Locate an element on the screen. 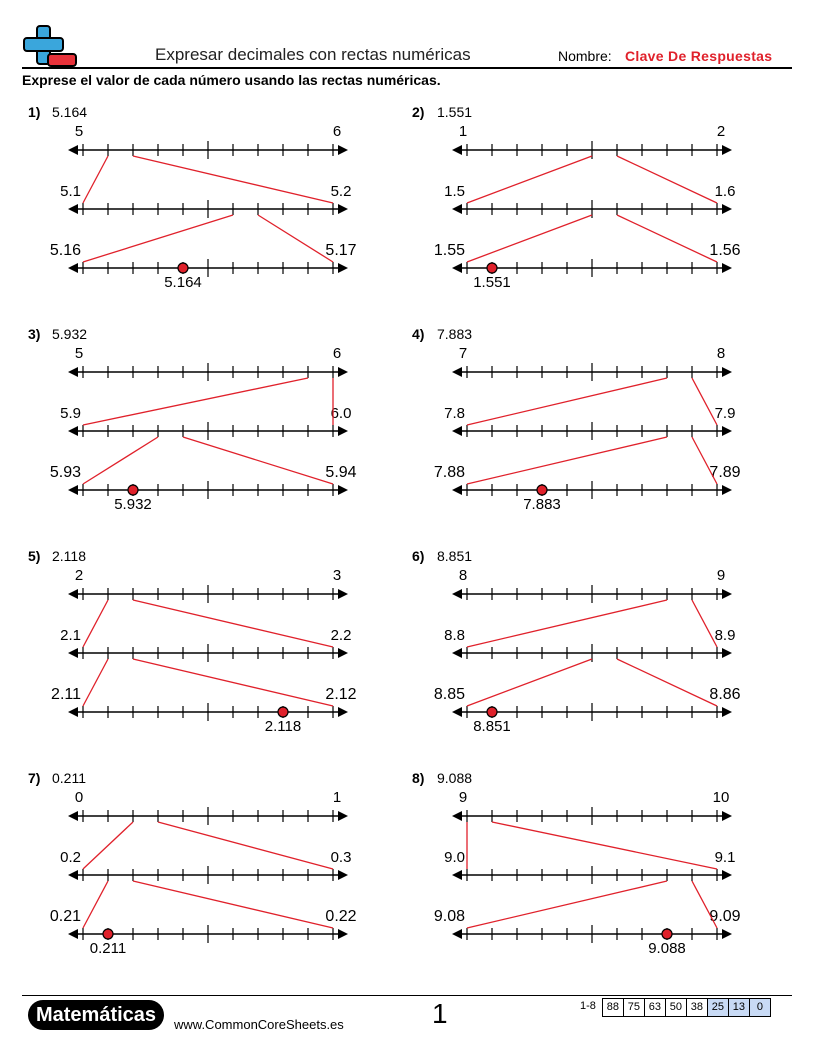 Image resolution: width=816 pixels, height=1056 pixels. problem-7-value: 0.211 is located at coordinates (69, 778).